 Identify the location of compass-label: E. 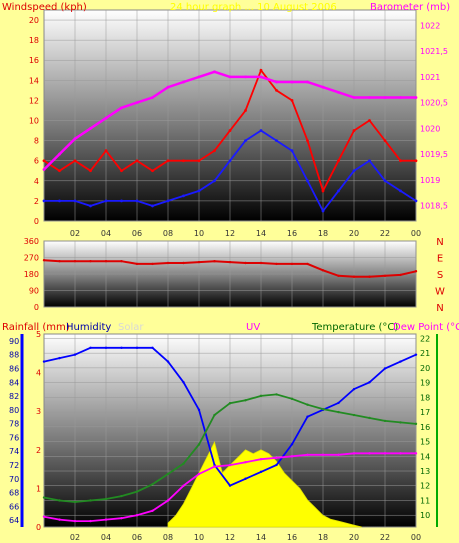
(440, 259).